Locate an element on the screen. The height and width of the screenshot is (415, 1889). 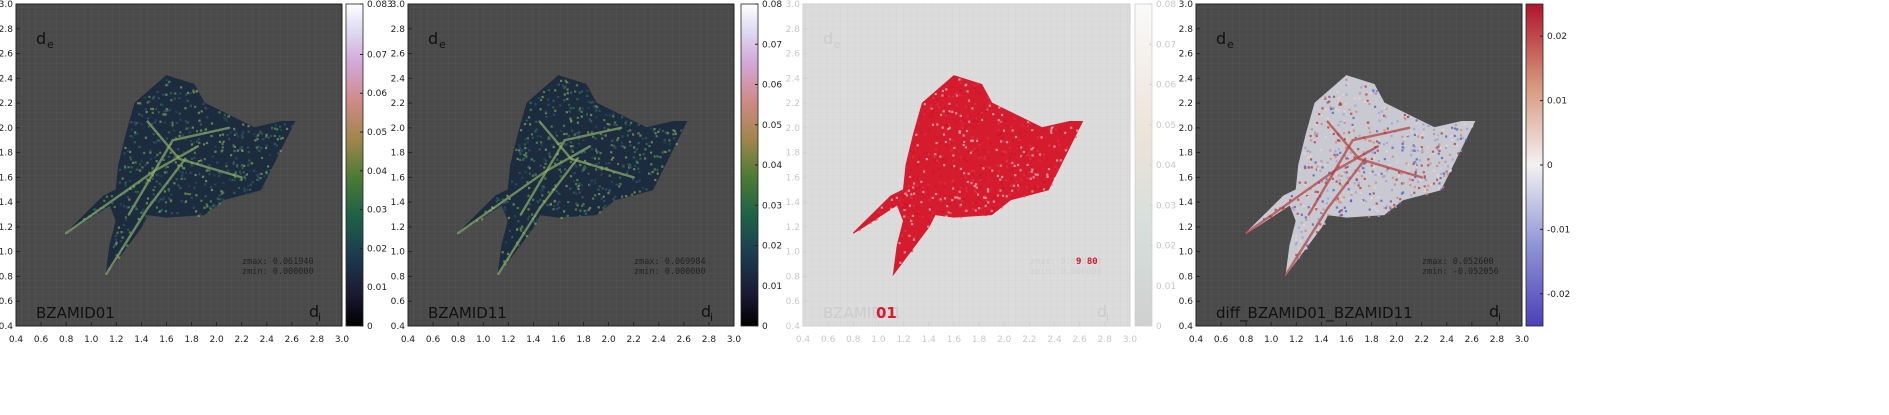
panel-label: BZAMID01 is located at coordinates (862, 313).